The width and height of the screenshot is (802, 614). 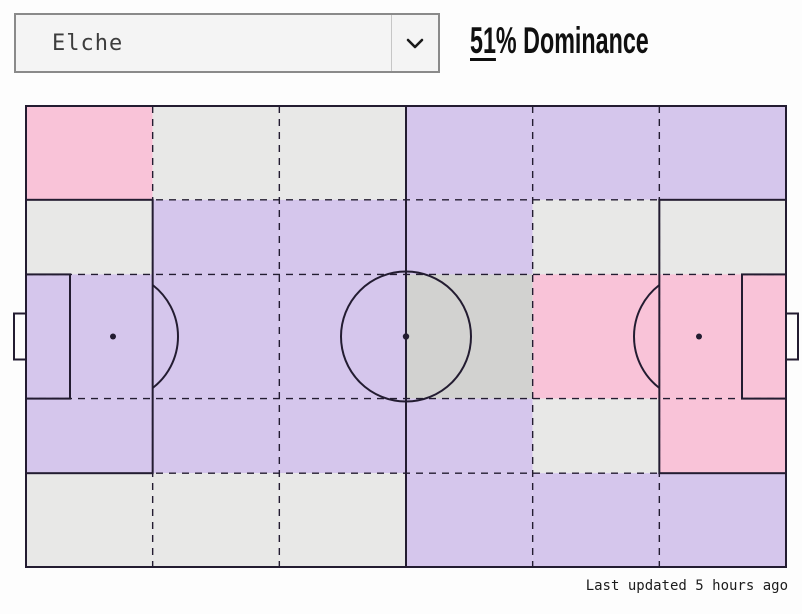 I want to click on last-updated-label: Last updated 5 hours ago, so click(x=686, y=586).